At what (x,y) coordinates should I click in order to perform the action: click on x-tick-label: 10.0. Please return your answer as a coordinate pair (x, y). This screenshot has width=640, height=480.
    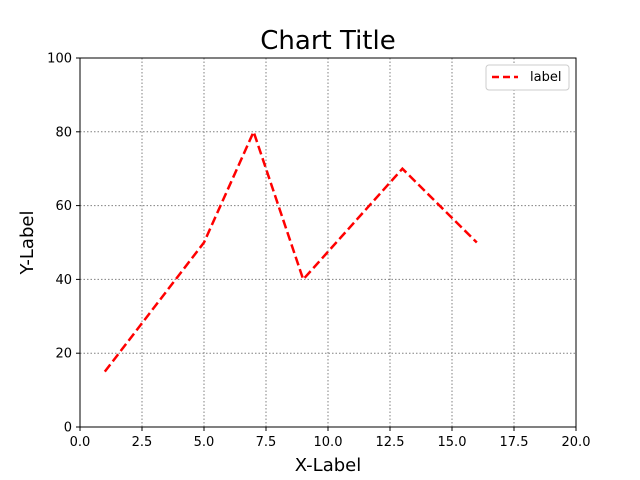
    Looking at the image, I should click on (328, 442).